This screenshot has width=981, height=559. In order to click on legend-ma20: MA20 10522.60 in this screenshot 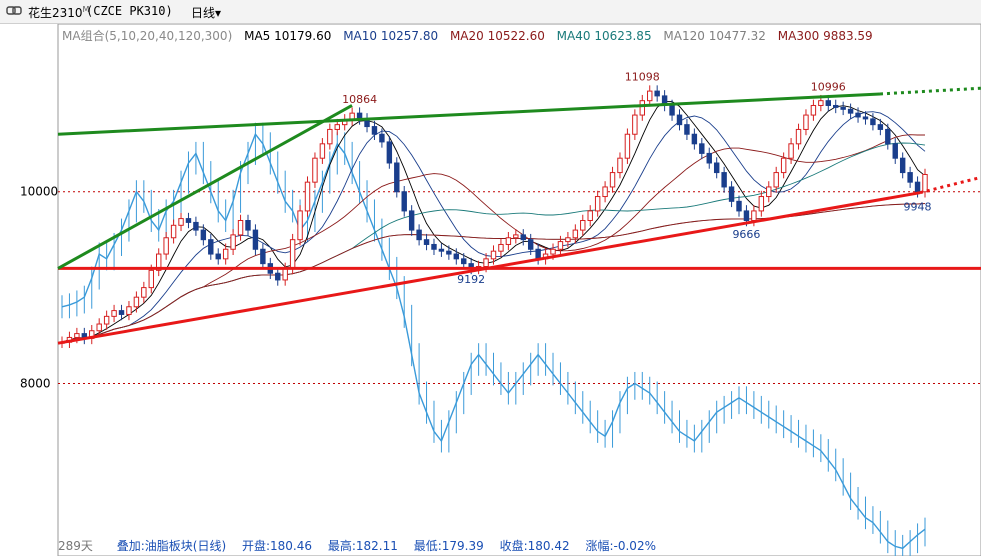, I will do `click(497, 36)`.